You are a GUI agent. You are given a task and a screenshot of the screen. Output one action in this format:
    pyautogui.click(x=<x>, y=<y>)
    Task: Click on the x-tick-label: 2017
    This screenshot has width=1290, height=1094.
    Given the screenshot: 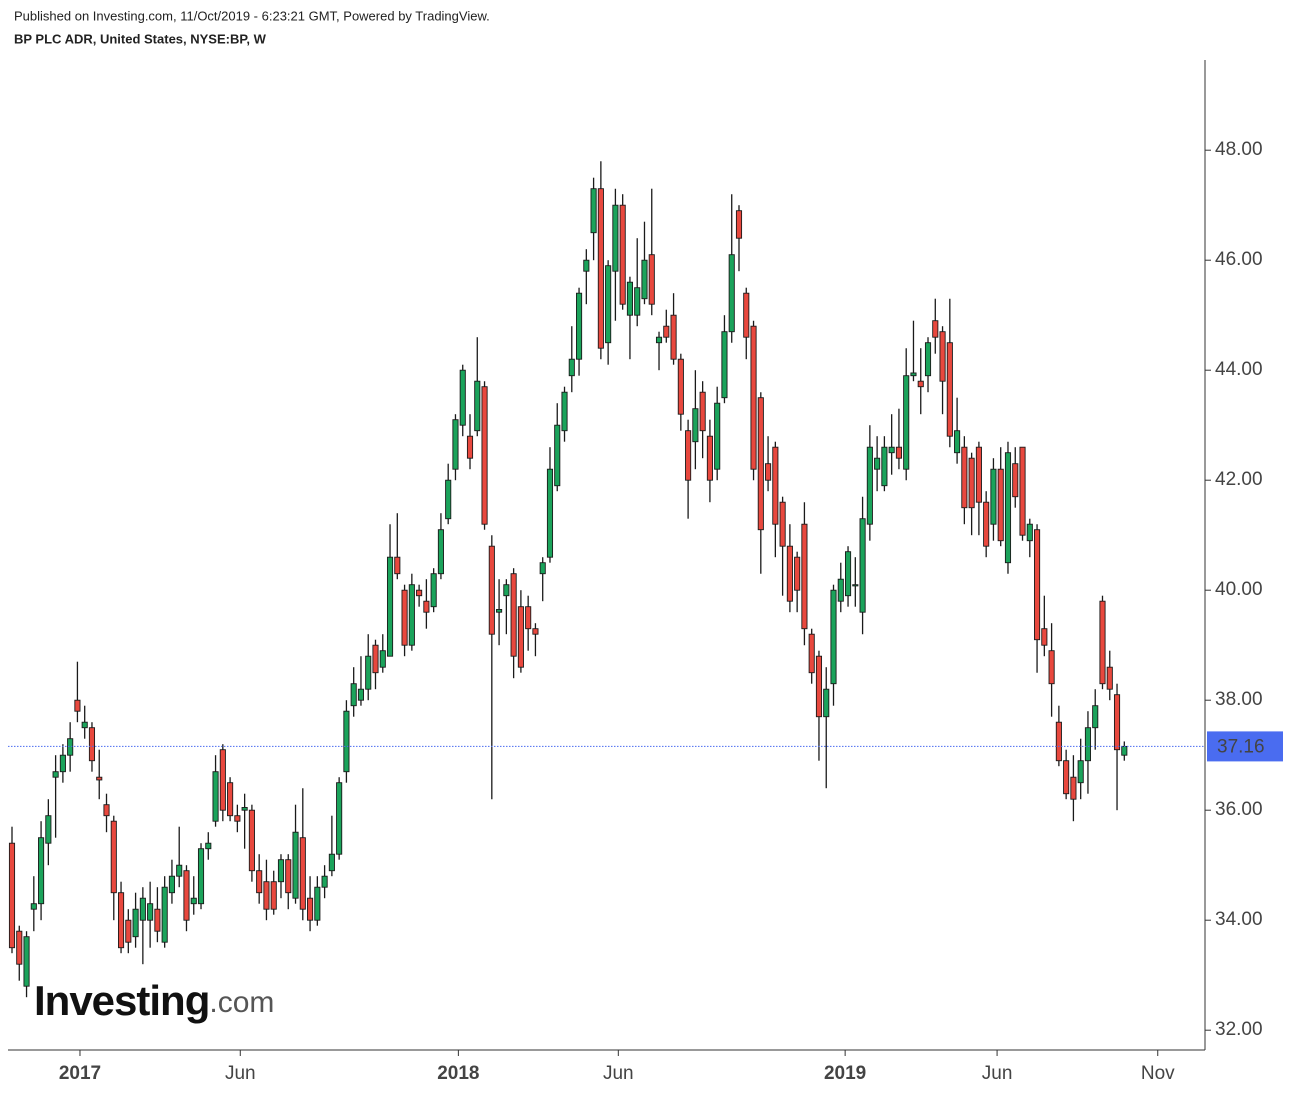 What is the action you would take?
    pyautogui.click(x=80, y=1073)
    